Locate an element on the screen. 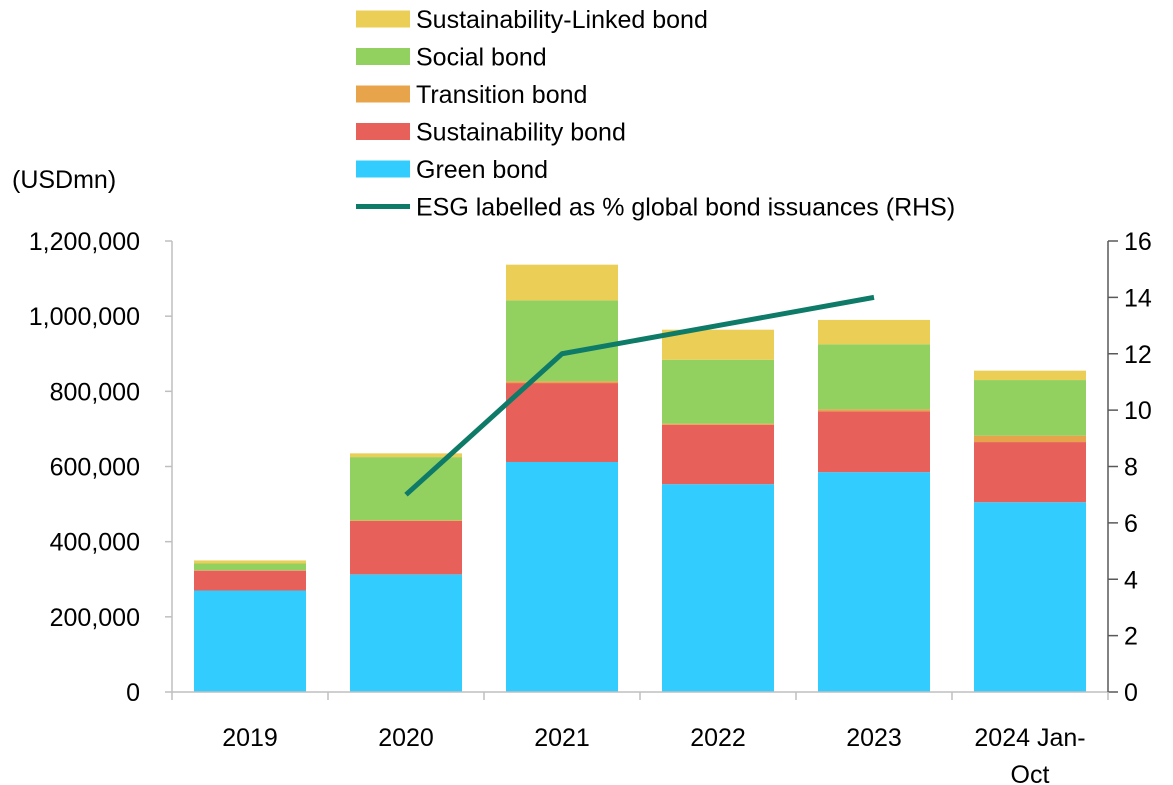  legend-swatch-transition-bond is located at coordinates (383, 94).